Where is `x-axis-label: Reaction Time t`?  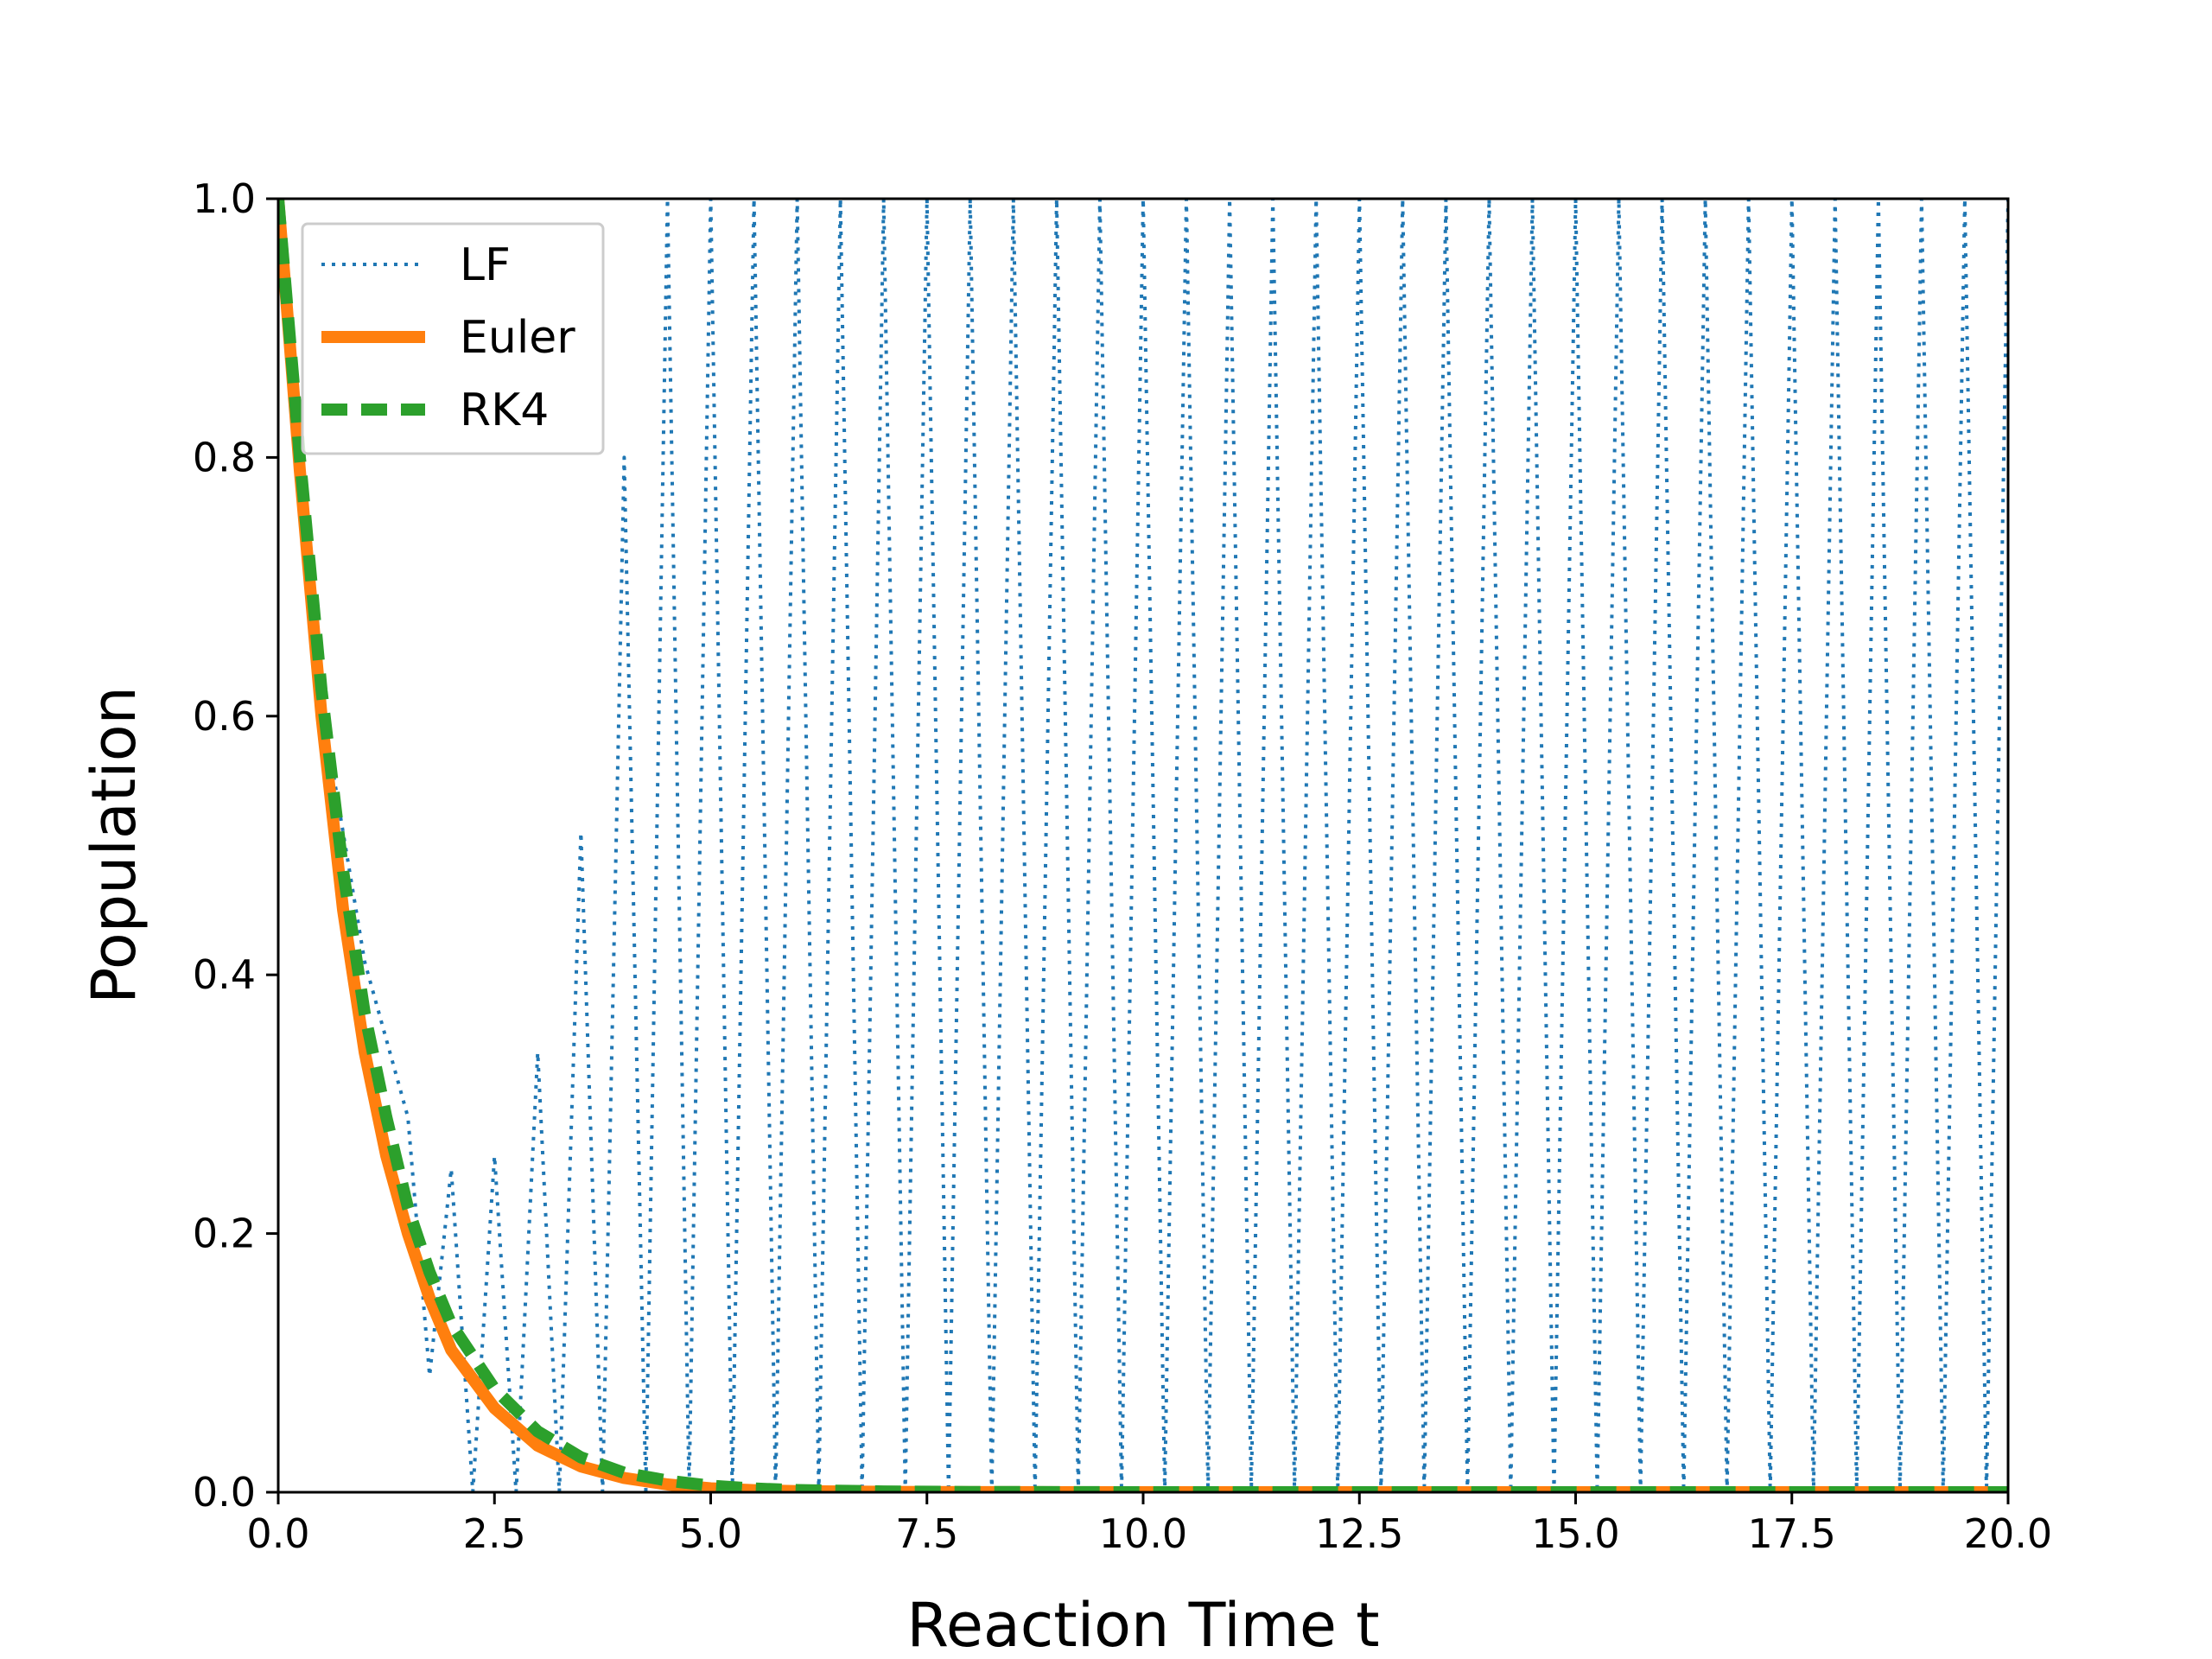
x-axis-label: Reaction Time t is located at coordinates (1142, 1624).